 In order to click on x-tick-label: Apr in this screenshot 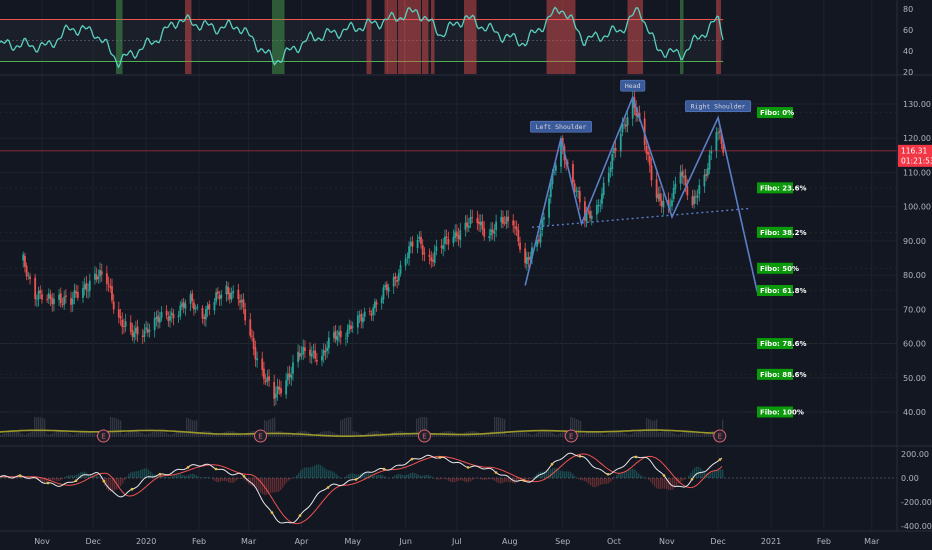, I will do `click(302, 541)`.